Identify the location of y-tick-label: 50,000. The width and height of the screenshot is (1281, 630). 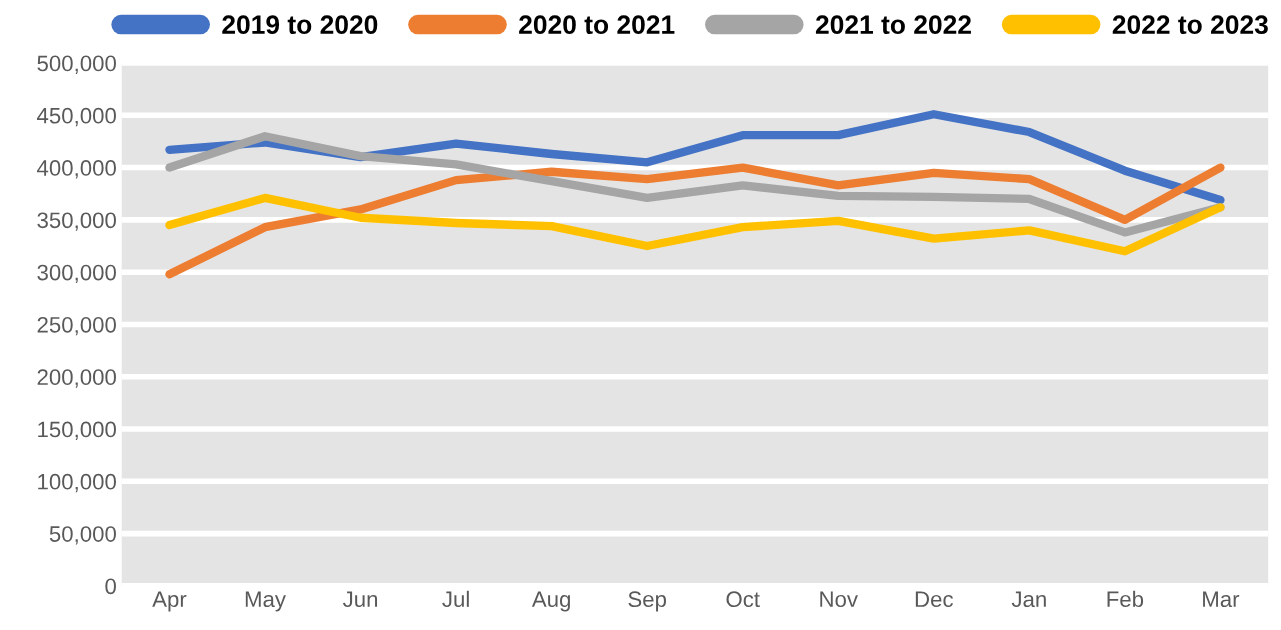
(82, 535).